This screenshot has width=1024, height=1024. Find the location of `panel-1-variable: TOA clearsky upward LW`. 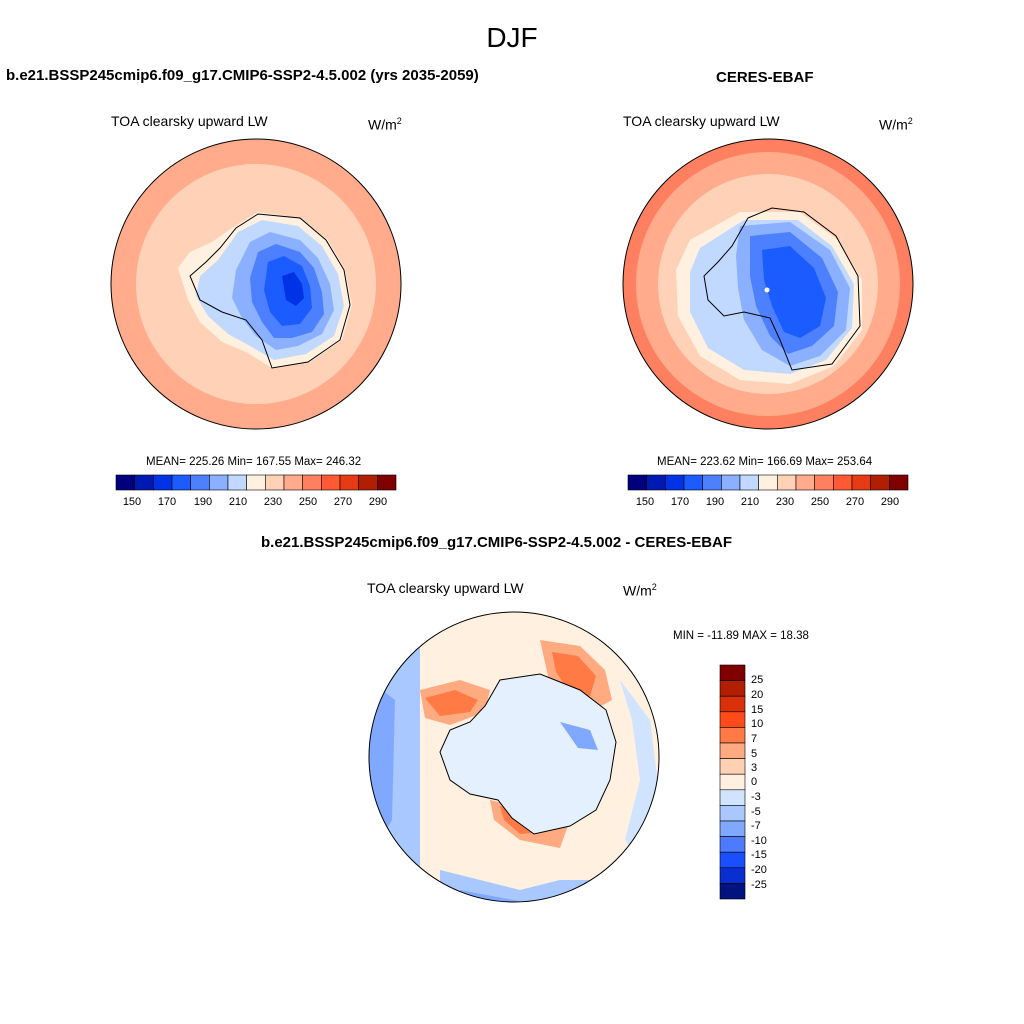

panel-1-variable: TOA clearsky upward LW is located at coordinates (189, 121).